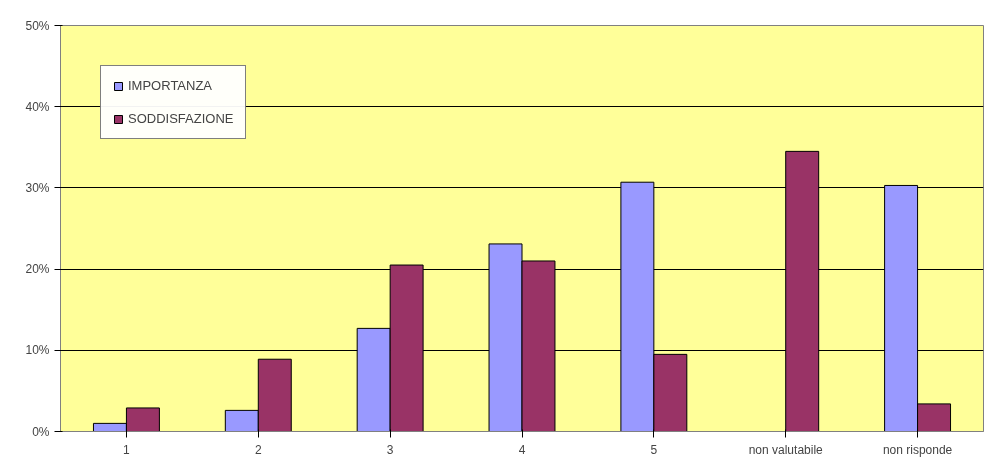 This screenshot has height=471, width=1003. What do you see at coordinates (37, 106) in the screenshot?
I see `y-tick-label: 40%` at bounding box center [37, 106].